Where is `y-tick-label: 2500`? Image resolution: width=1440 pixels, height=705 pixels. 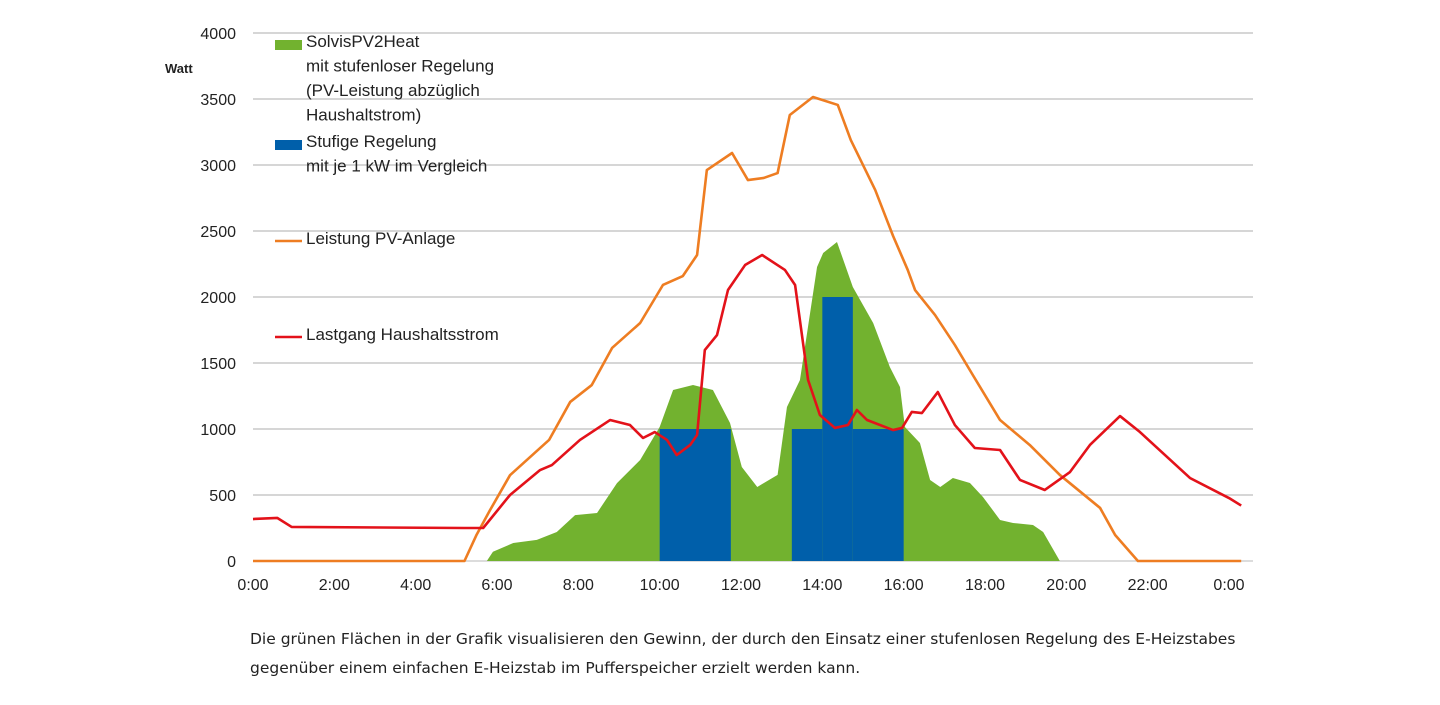
y-tick-label: 2500 is located at coordinates (218, 232).